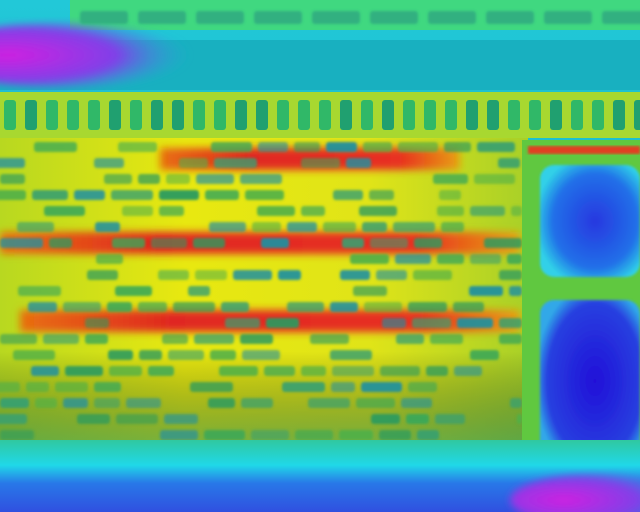 The height and width of the screenshot is (512, 640). I want to click on slot-row, so click(322, 115).